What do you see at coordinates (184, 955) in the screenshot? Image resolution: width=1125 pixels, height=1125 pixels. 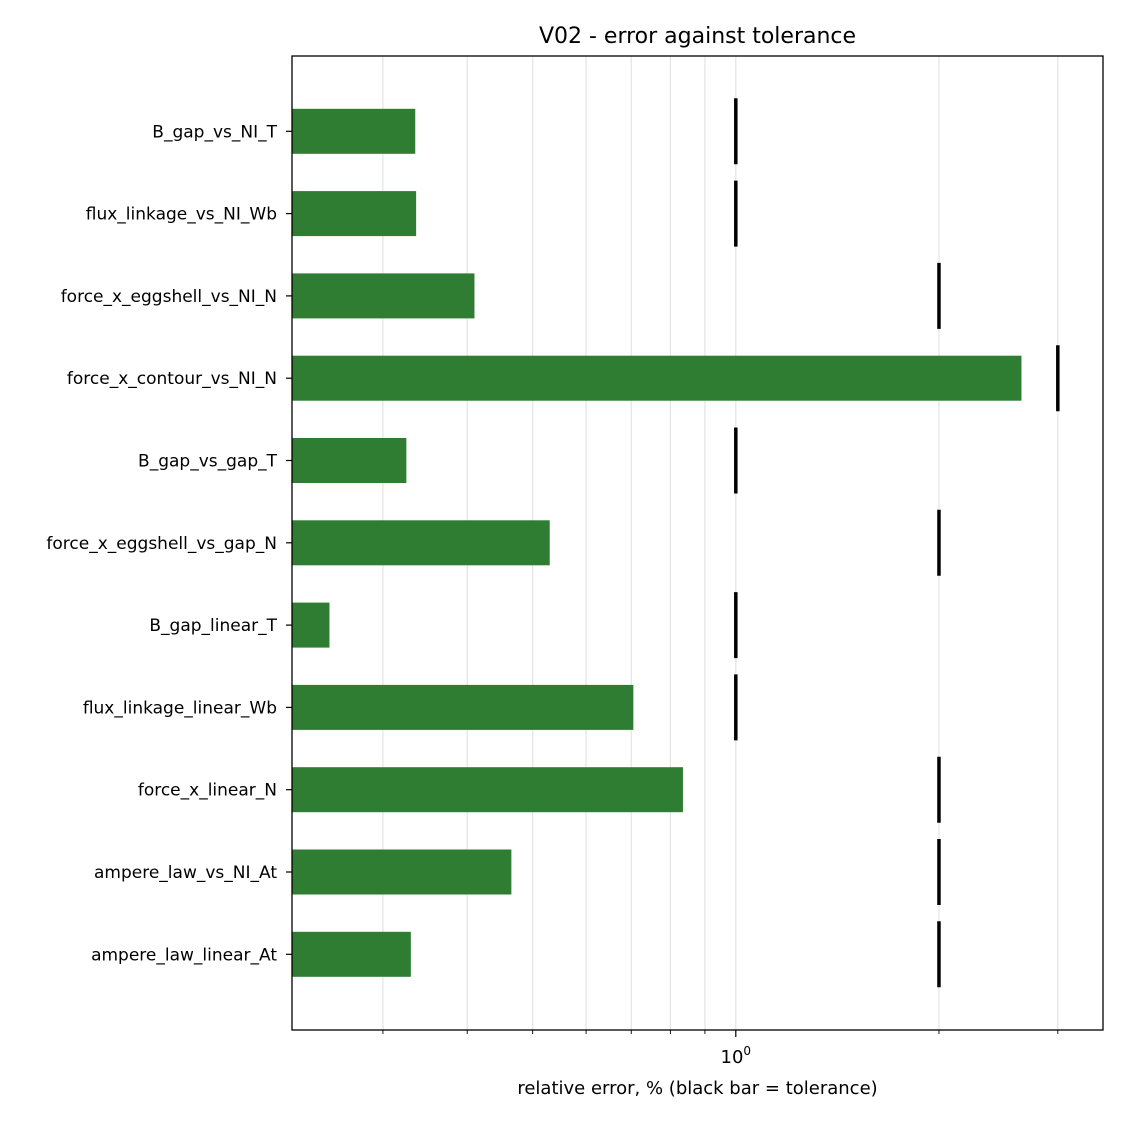 I see `category-label: ampere_law_linear_At` at bounding box center [184, 955].